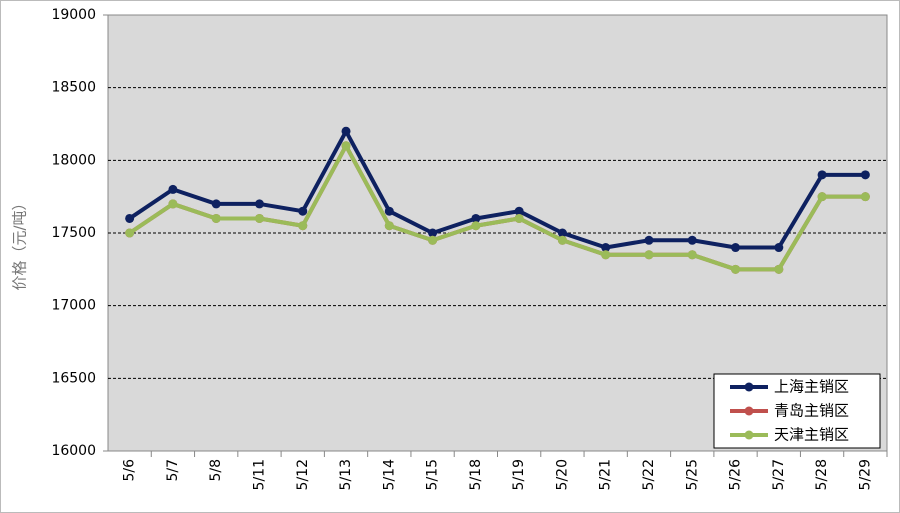  I want to click on x-tick-label: 5/14, so click(389, 475).